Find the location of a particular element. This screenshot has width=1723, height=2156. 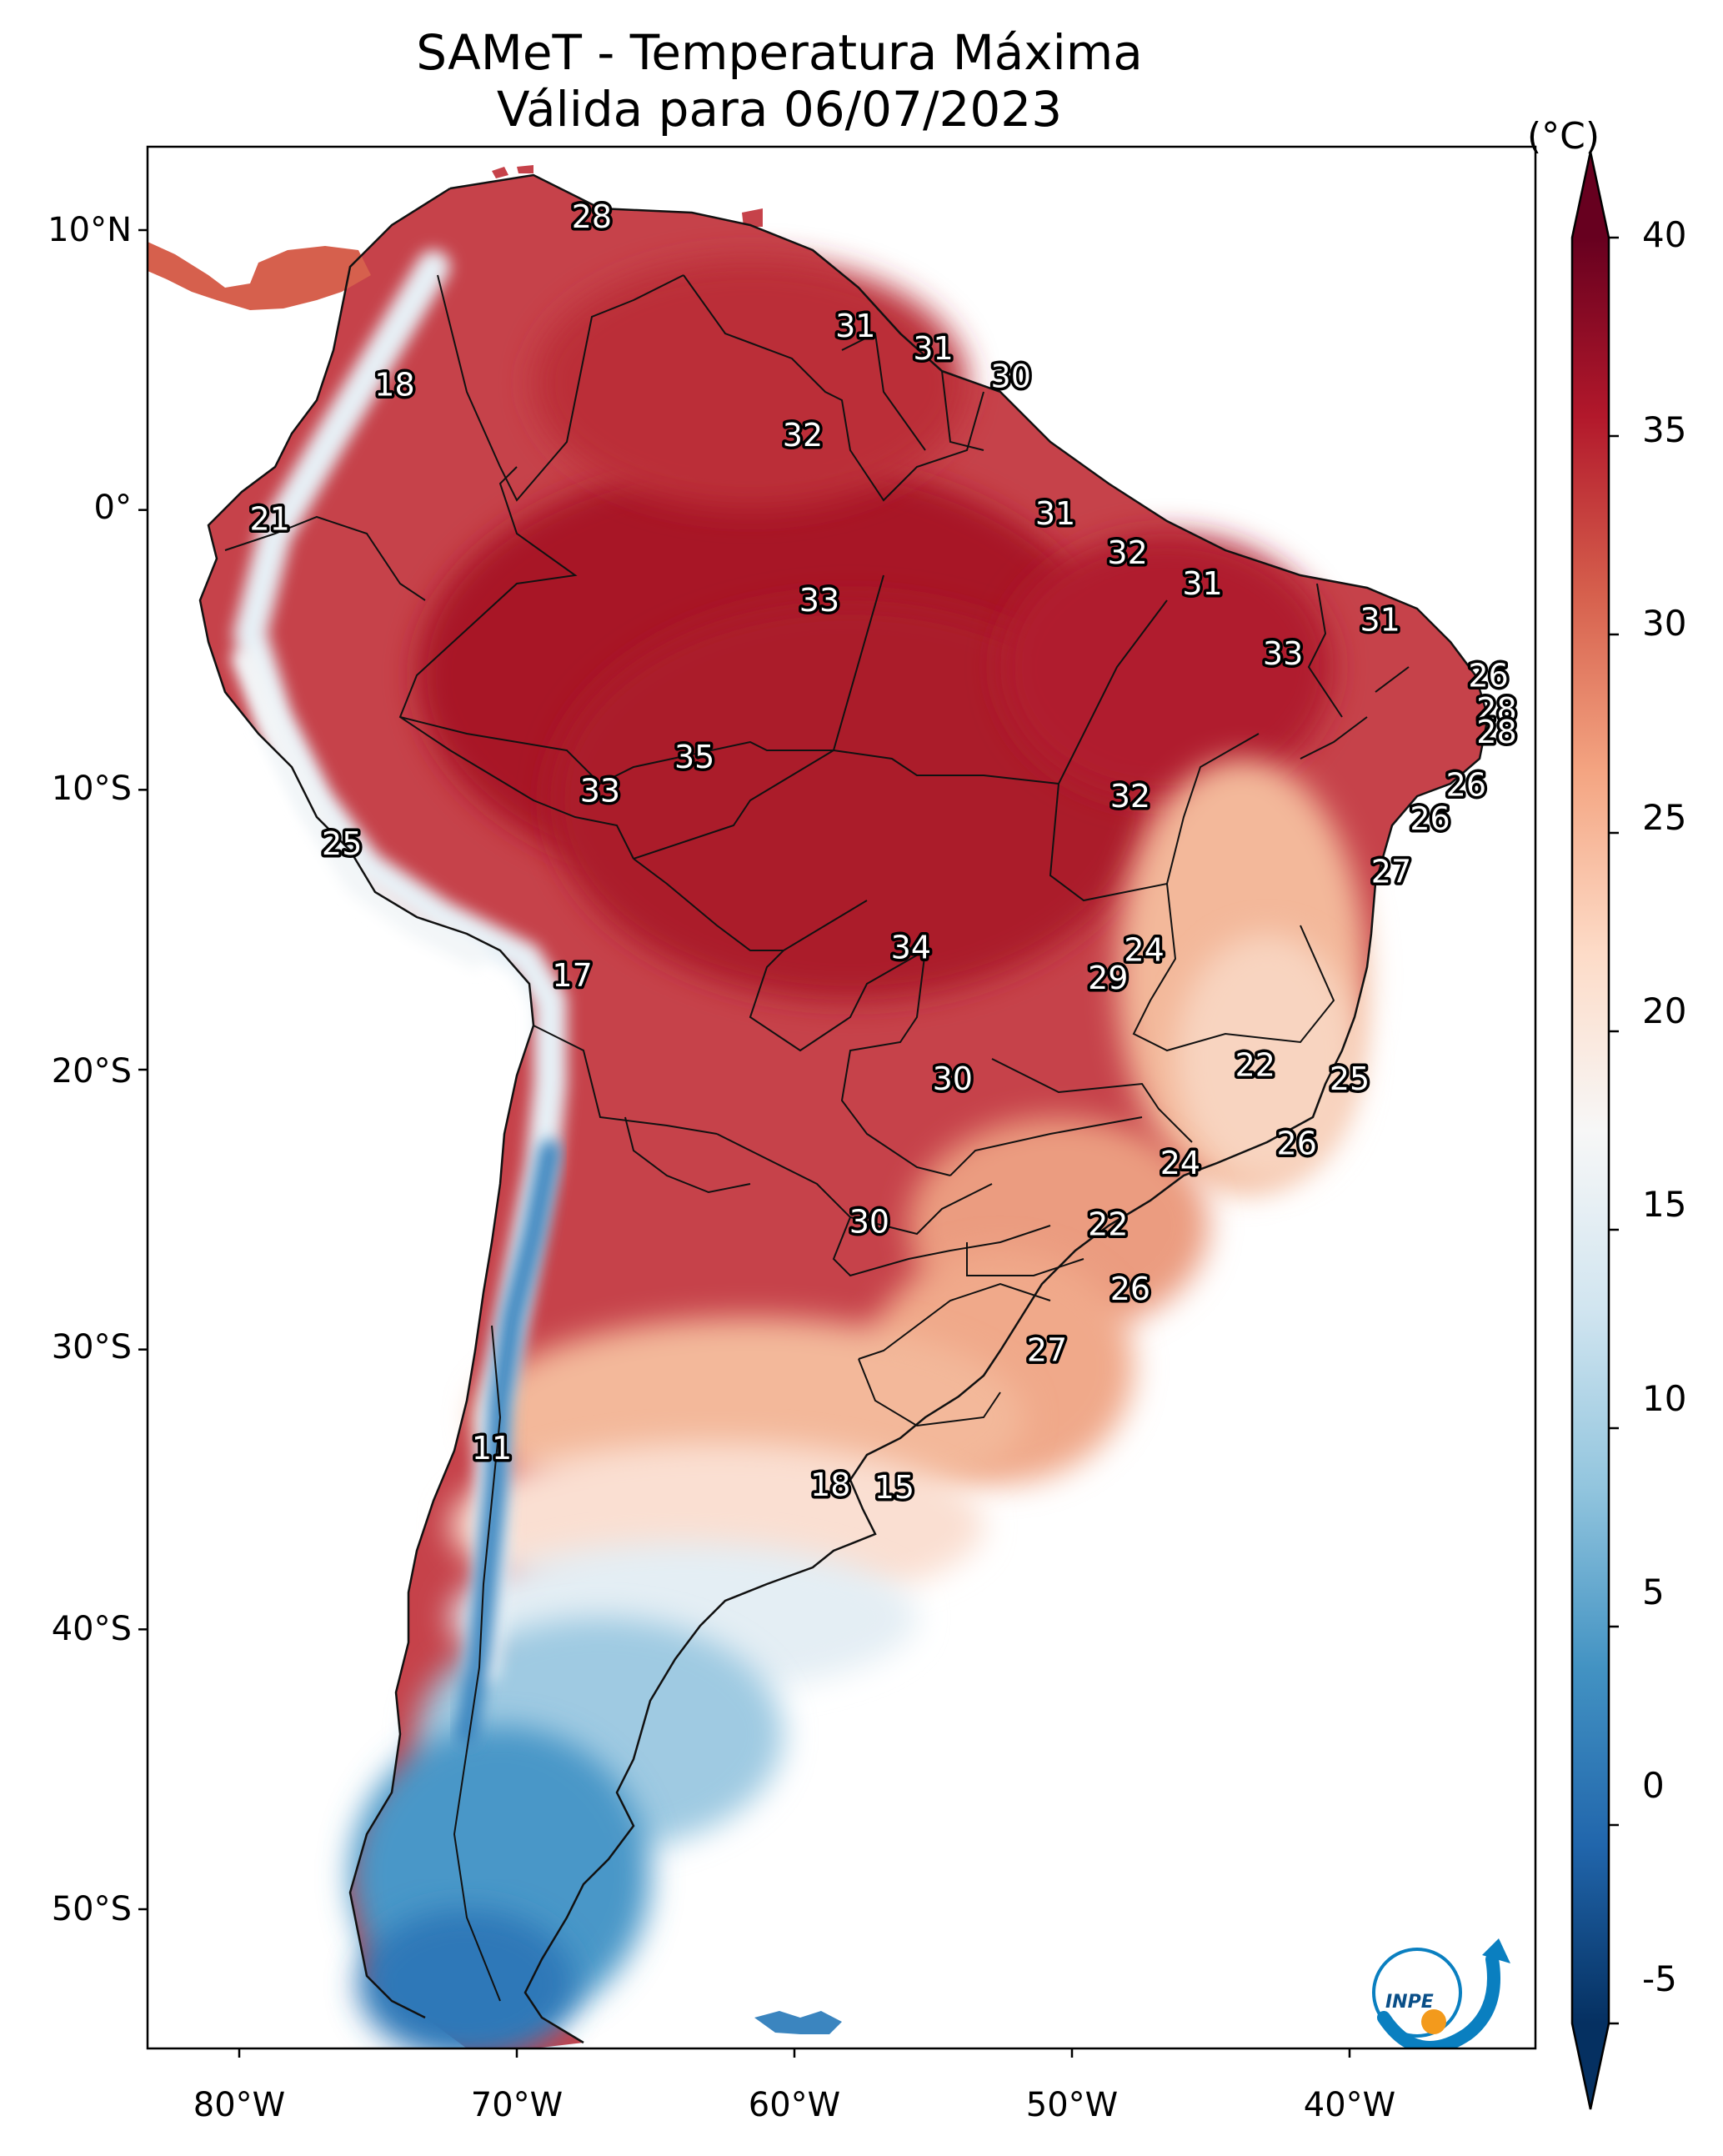

logo-arc-icon is located at coordinates (1438, 2000).